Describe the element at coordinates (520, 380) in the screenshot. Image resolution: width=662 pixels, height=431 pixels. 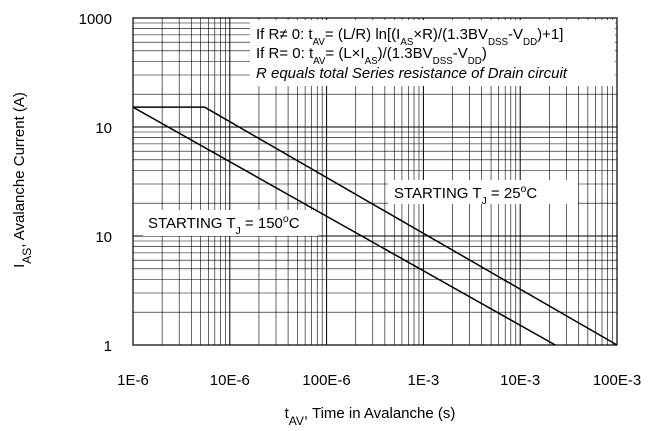
I see `x-tick-label: 10E-3` at that location.